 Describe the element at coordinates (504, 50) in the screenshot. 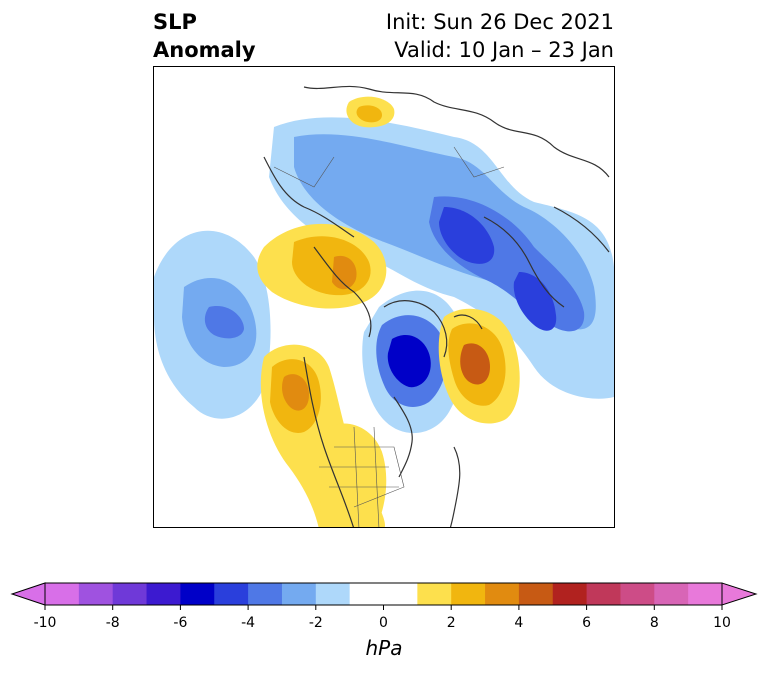

I see `valid-range: Valid: 10 Jan – 23 Jan` at that location.